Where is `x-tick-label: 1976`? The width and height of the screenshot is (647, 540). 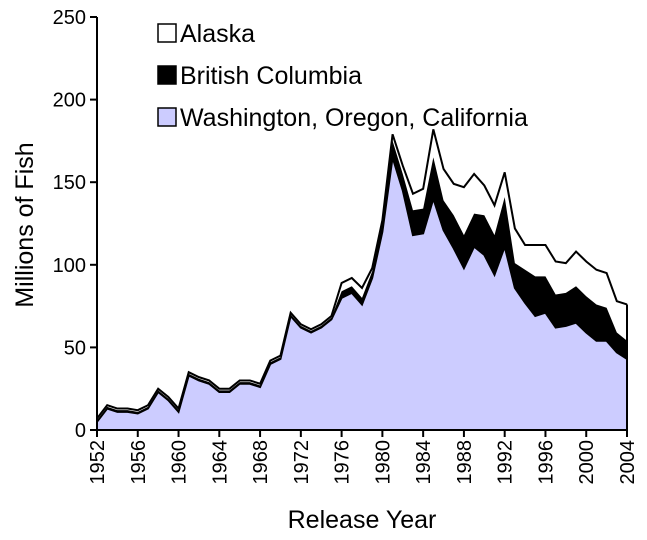 x-tick-label: 1976 is located at coordinates (343, 462).